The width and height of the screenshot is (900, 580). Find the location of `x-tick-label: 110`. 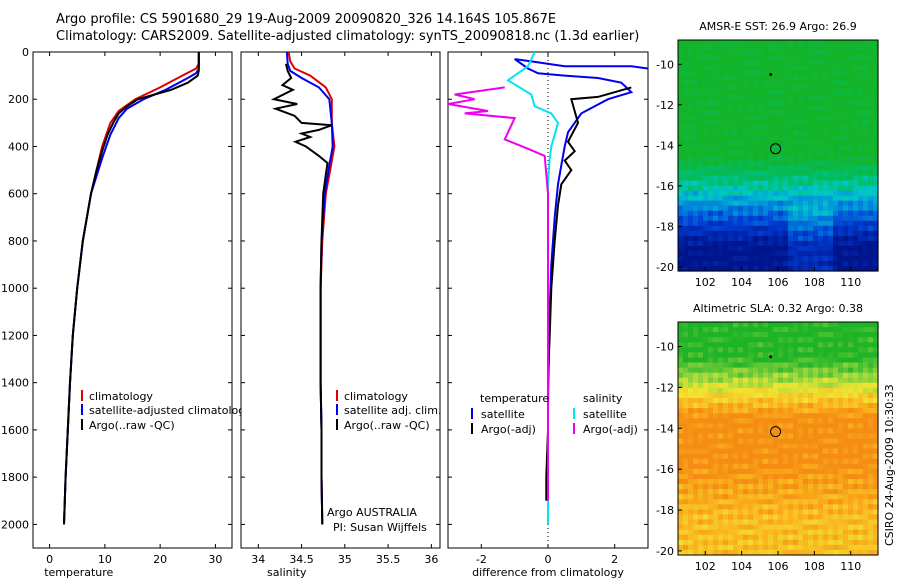

x-tick-label: 110 is located at coordinates (850, 566).